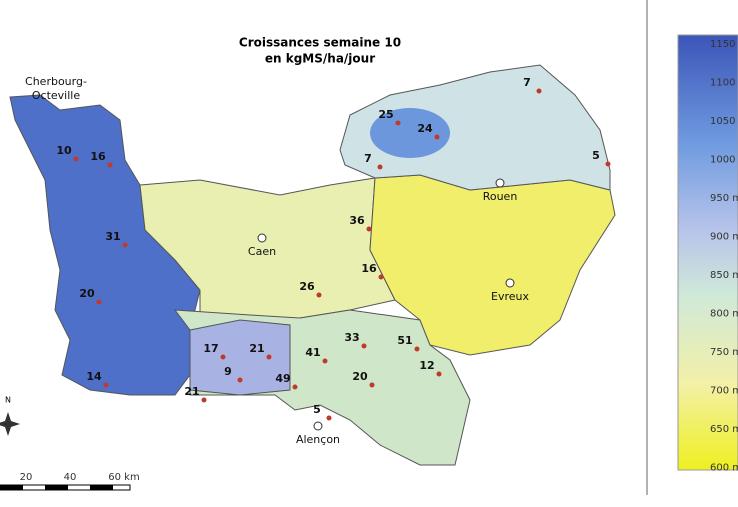  Describe the element at coordinates (724, 429) in the screenshot. I see `legend-label: 650 m` at that location.